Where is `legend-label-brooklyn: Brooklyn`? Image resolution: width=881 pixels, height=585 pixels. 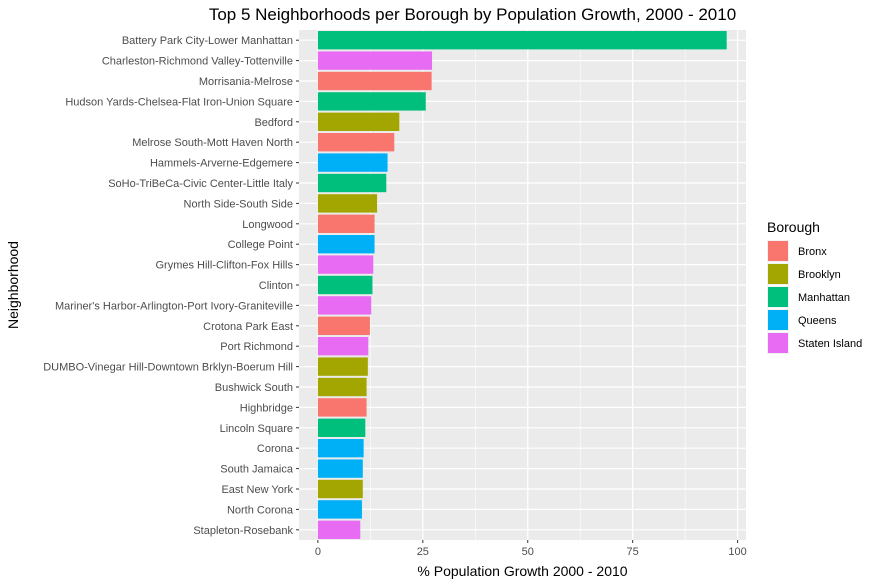
legend-label-brooklyn: Brooklyn is located at coordinates (819, 275).